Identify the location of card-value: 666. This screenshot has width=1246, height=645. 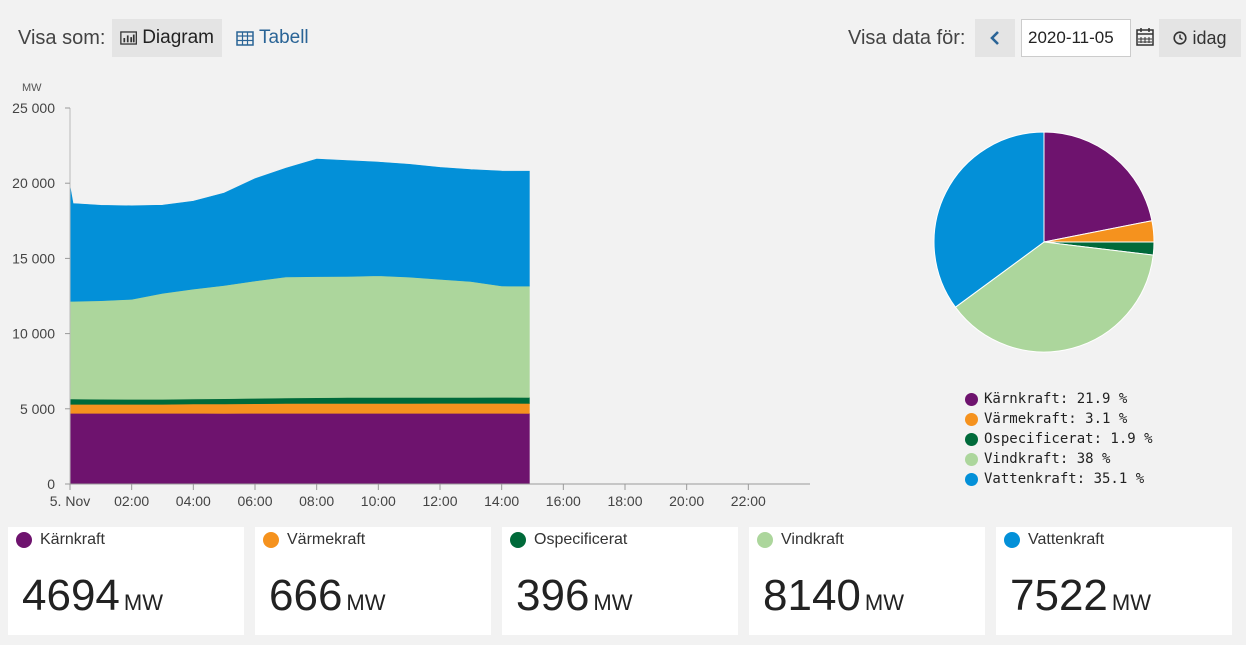
(306, 595).